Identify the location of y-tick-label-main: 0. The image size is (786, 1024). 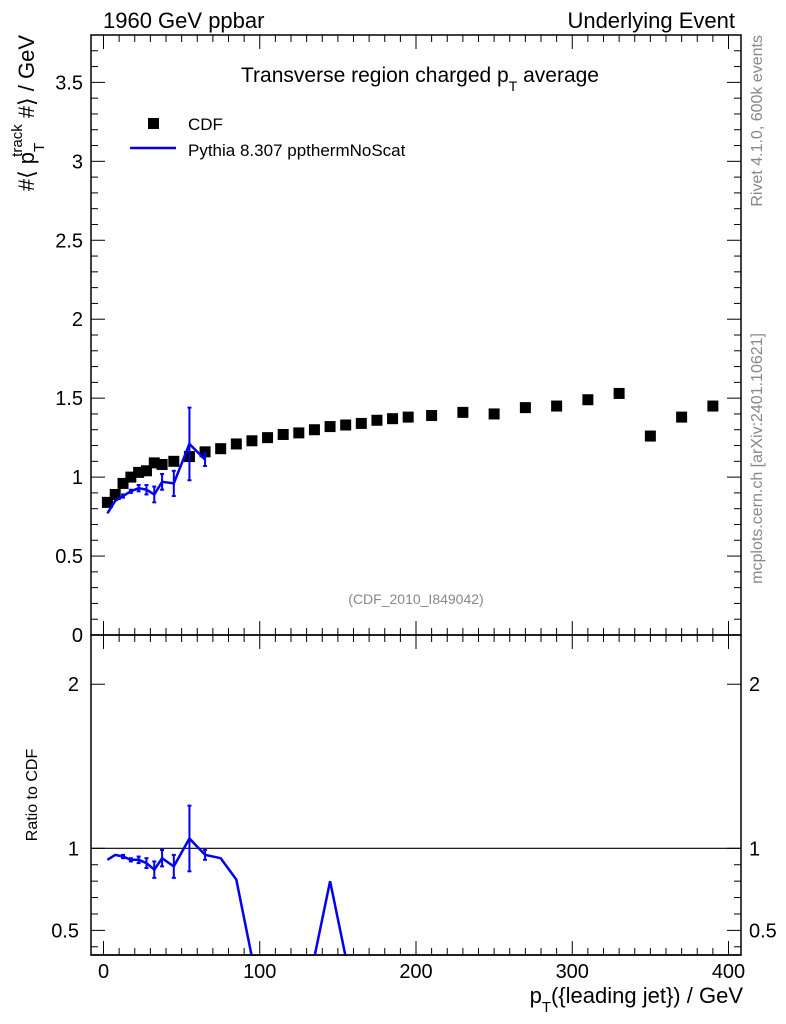
(77, 636).